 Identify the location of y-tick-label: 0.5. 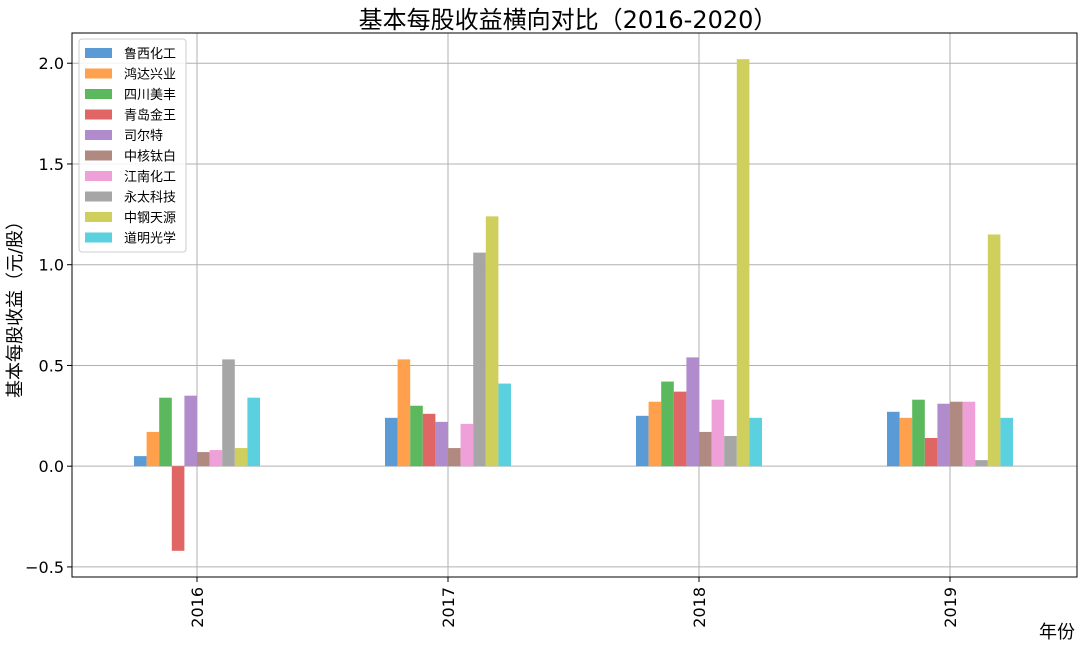
(51, 365).